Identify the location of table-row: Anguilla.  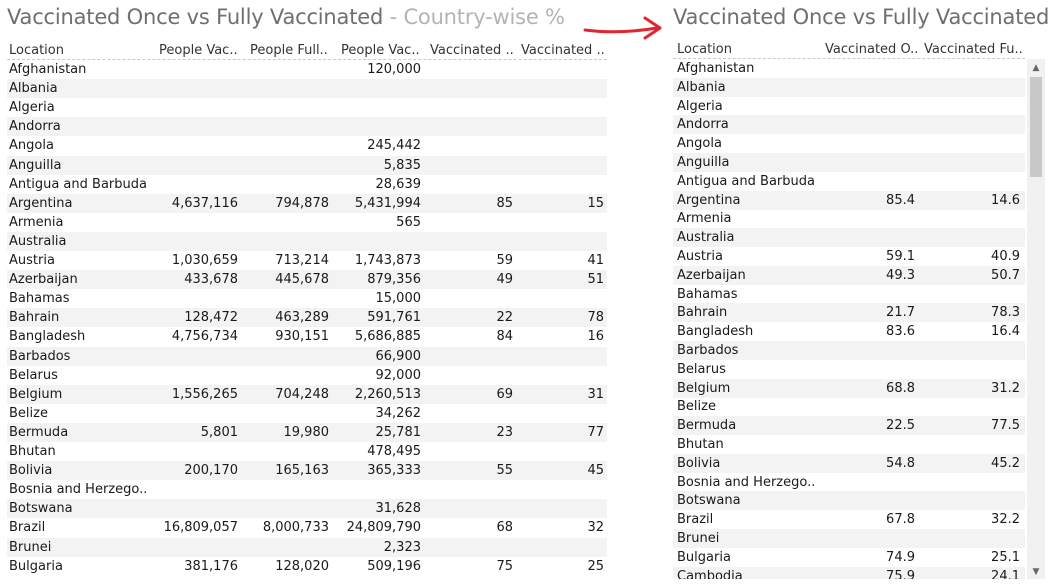
(849, 162).